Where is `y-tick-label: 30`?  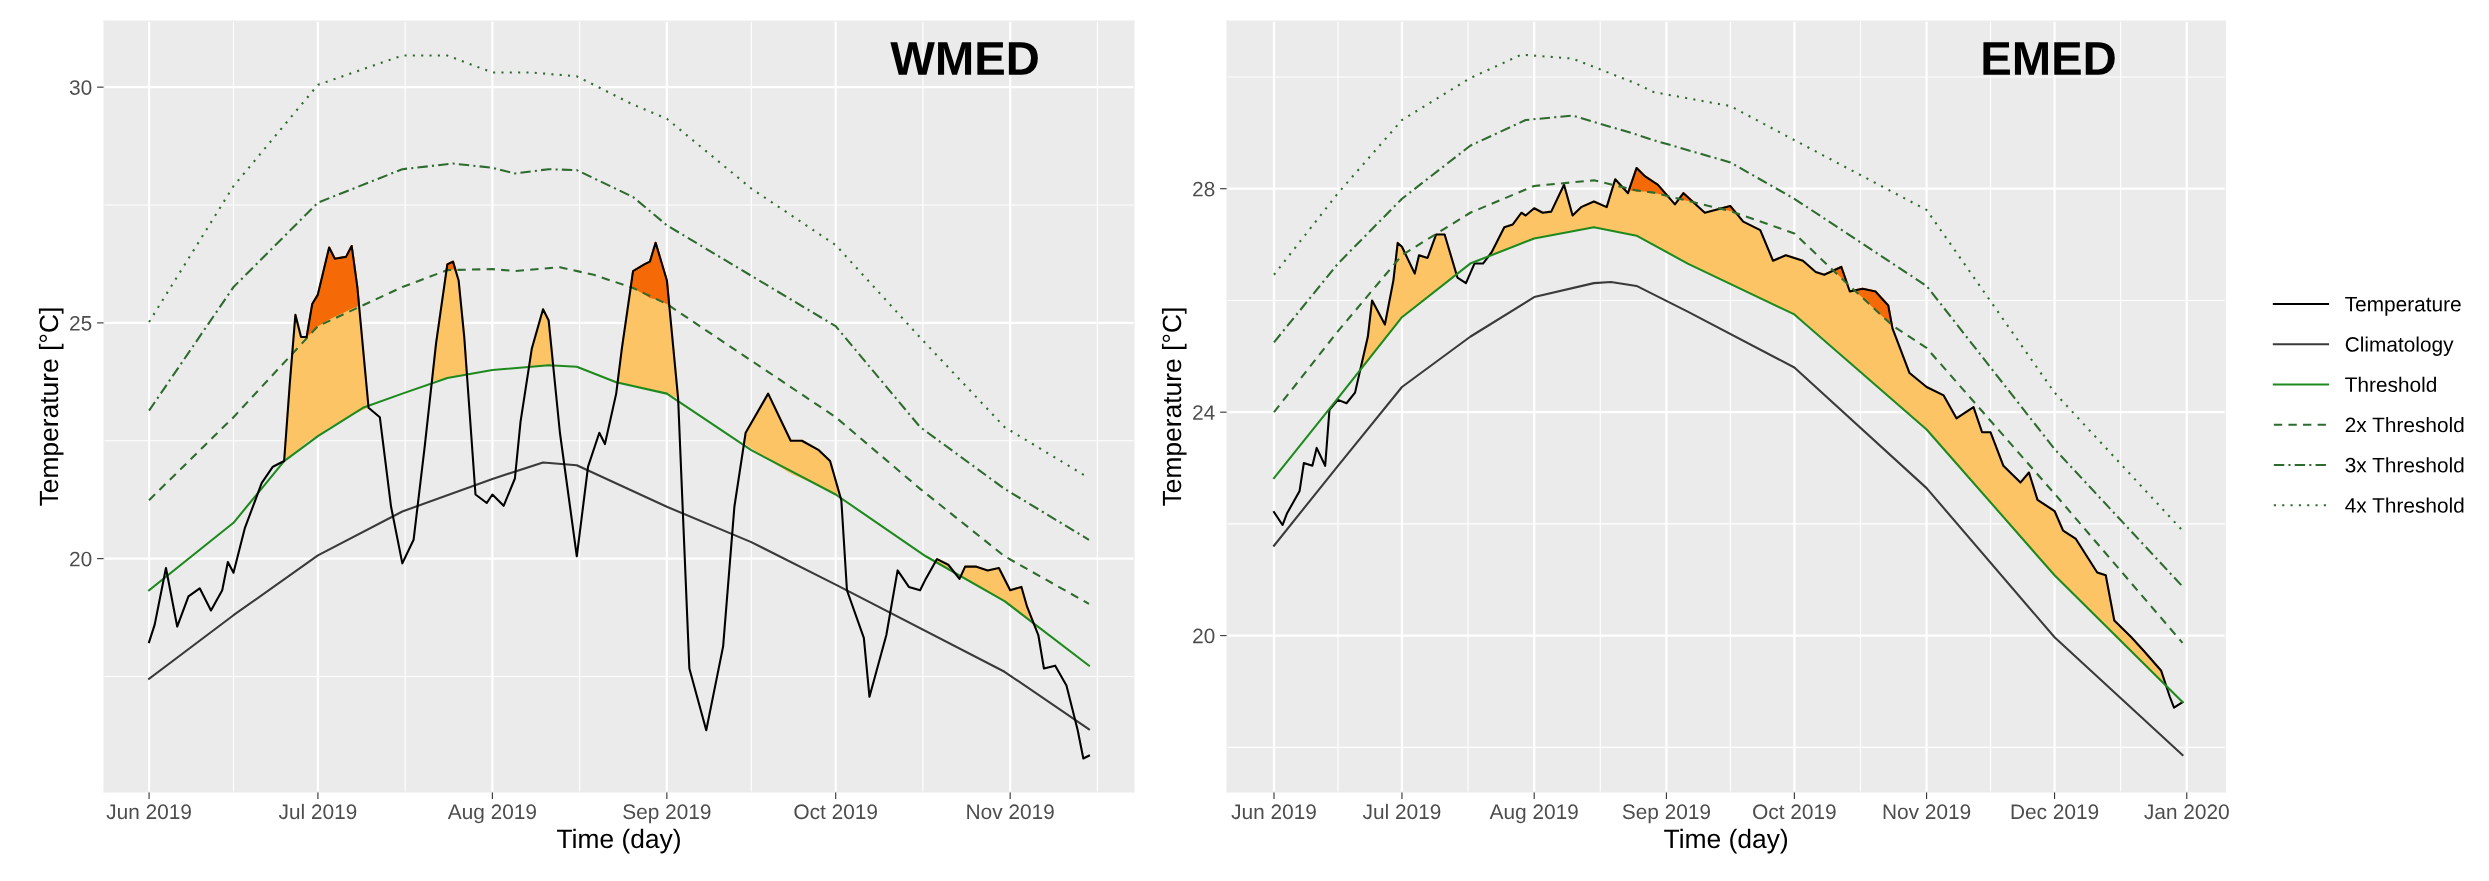 y-tick-label: 30 is located at coordinates (80, 87).